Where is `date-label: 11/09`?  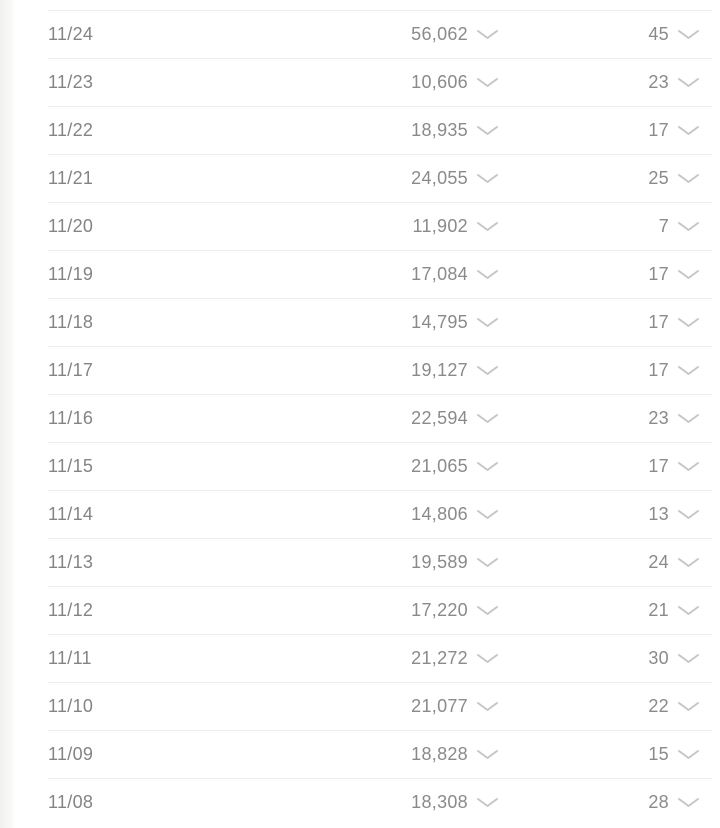
date-label: 11/09 is located at coordinates (71, 754).